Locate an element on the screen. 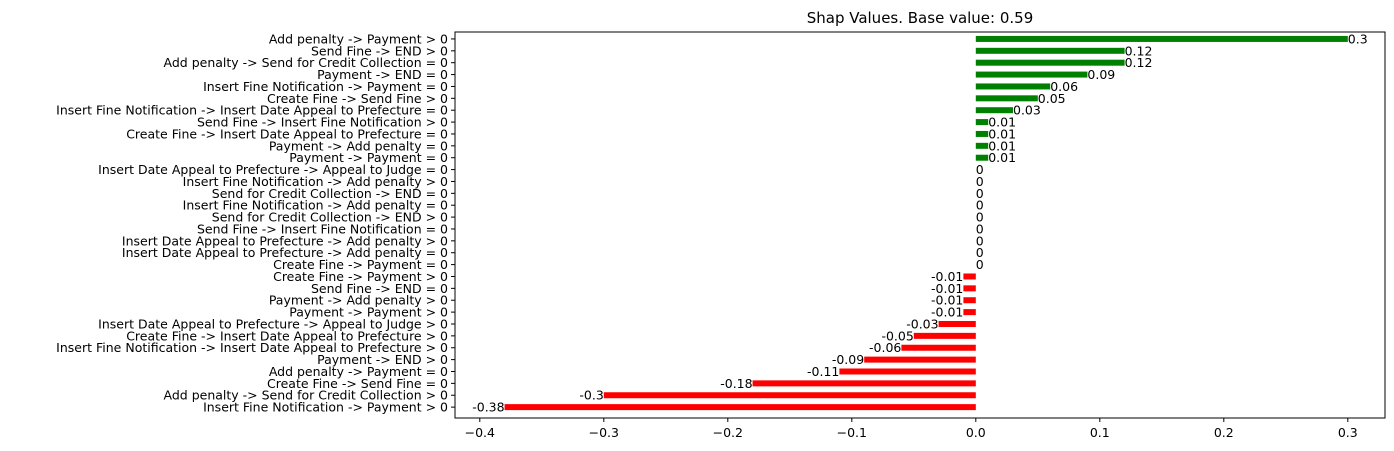 Image resolution: width=1394 pixels, height=451 pixels. x-tick-label: −0.4 is located at coordinates (480, 432).